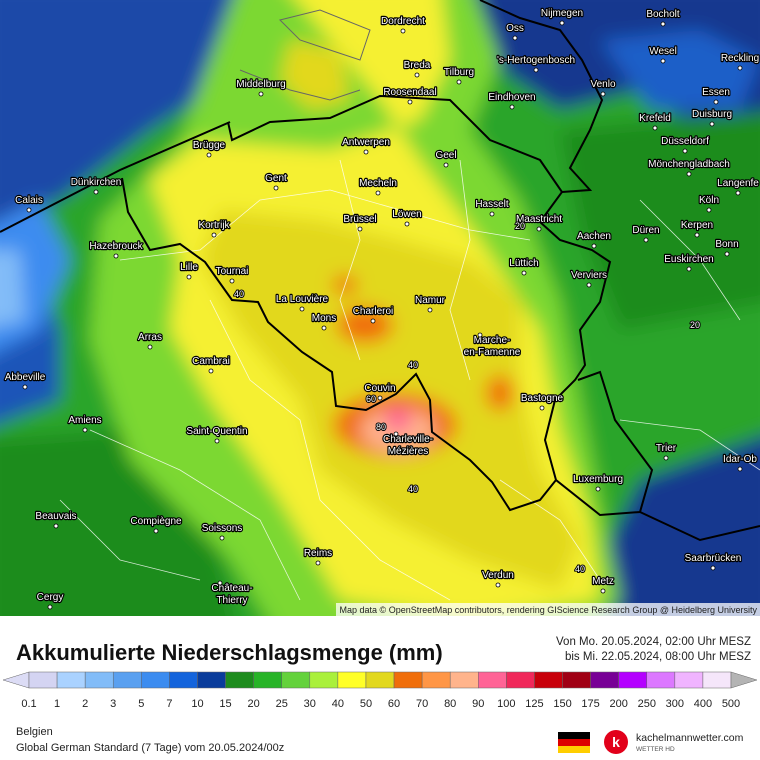 The image size is (760, 760). What do you see at coordinates (663, 51) in the screenshot?
I see `city-label: Wesel` at bounding box center [663, 51].